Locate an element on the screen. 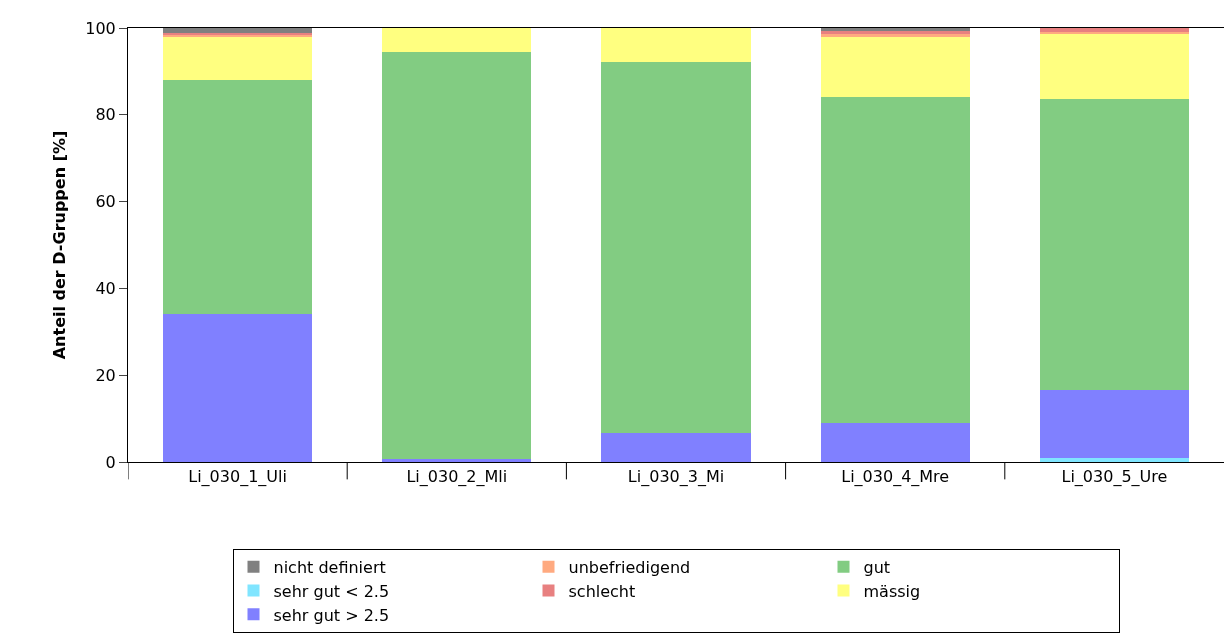  y-tick-label: 60 is located at coordinates (105, 202).